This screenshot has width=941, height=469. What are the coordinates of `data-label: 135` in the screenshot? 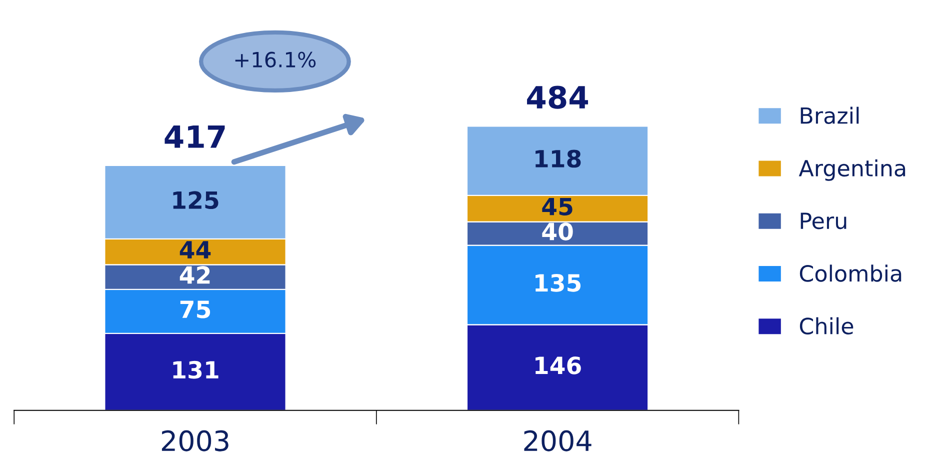 It's located at (558, 283).